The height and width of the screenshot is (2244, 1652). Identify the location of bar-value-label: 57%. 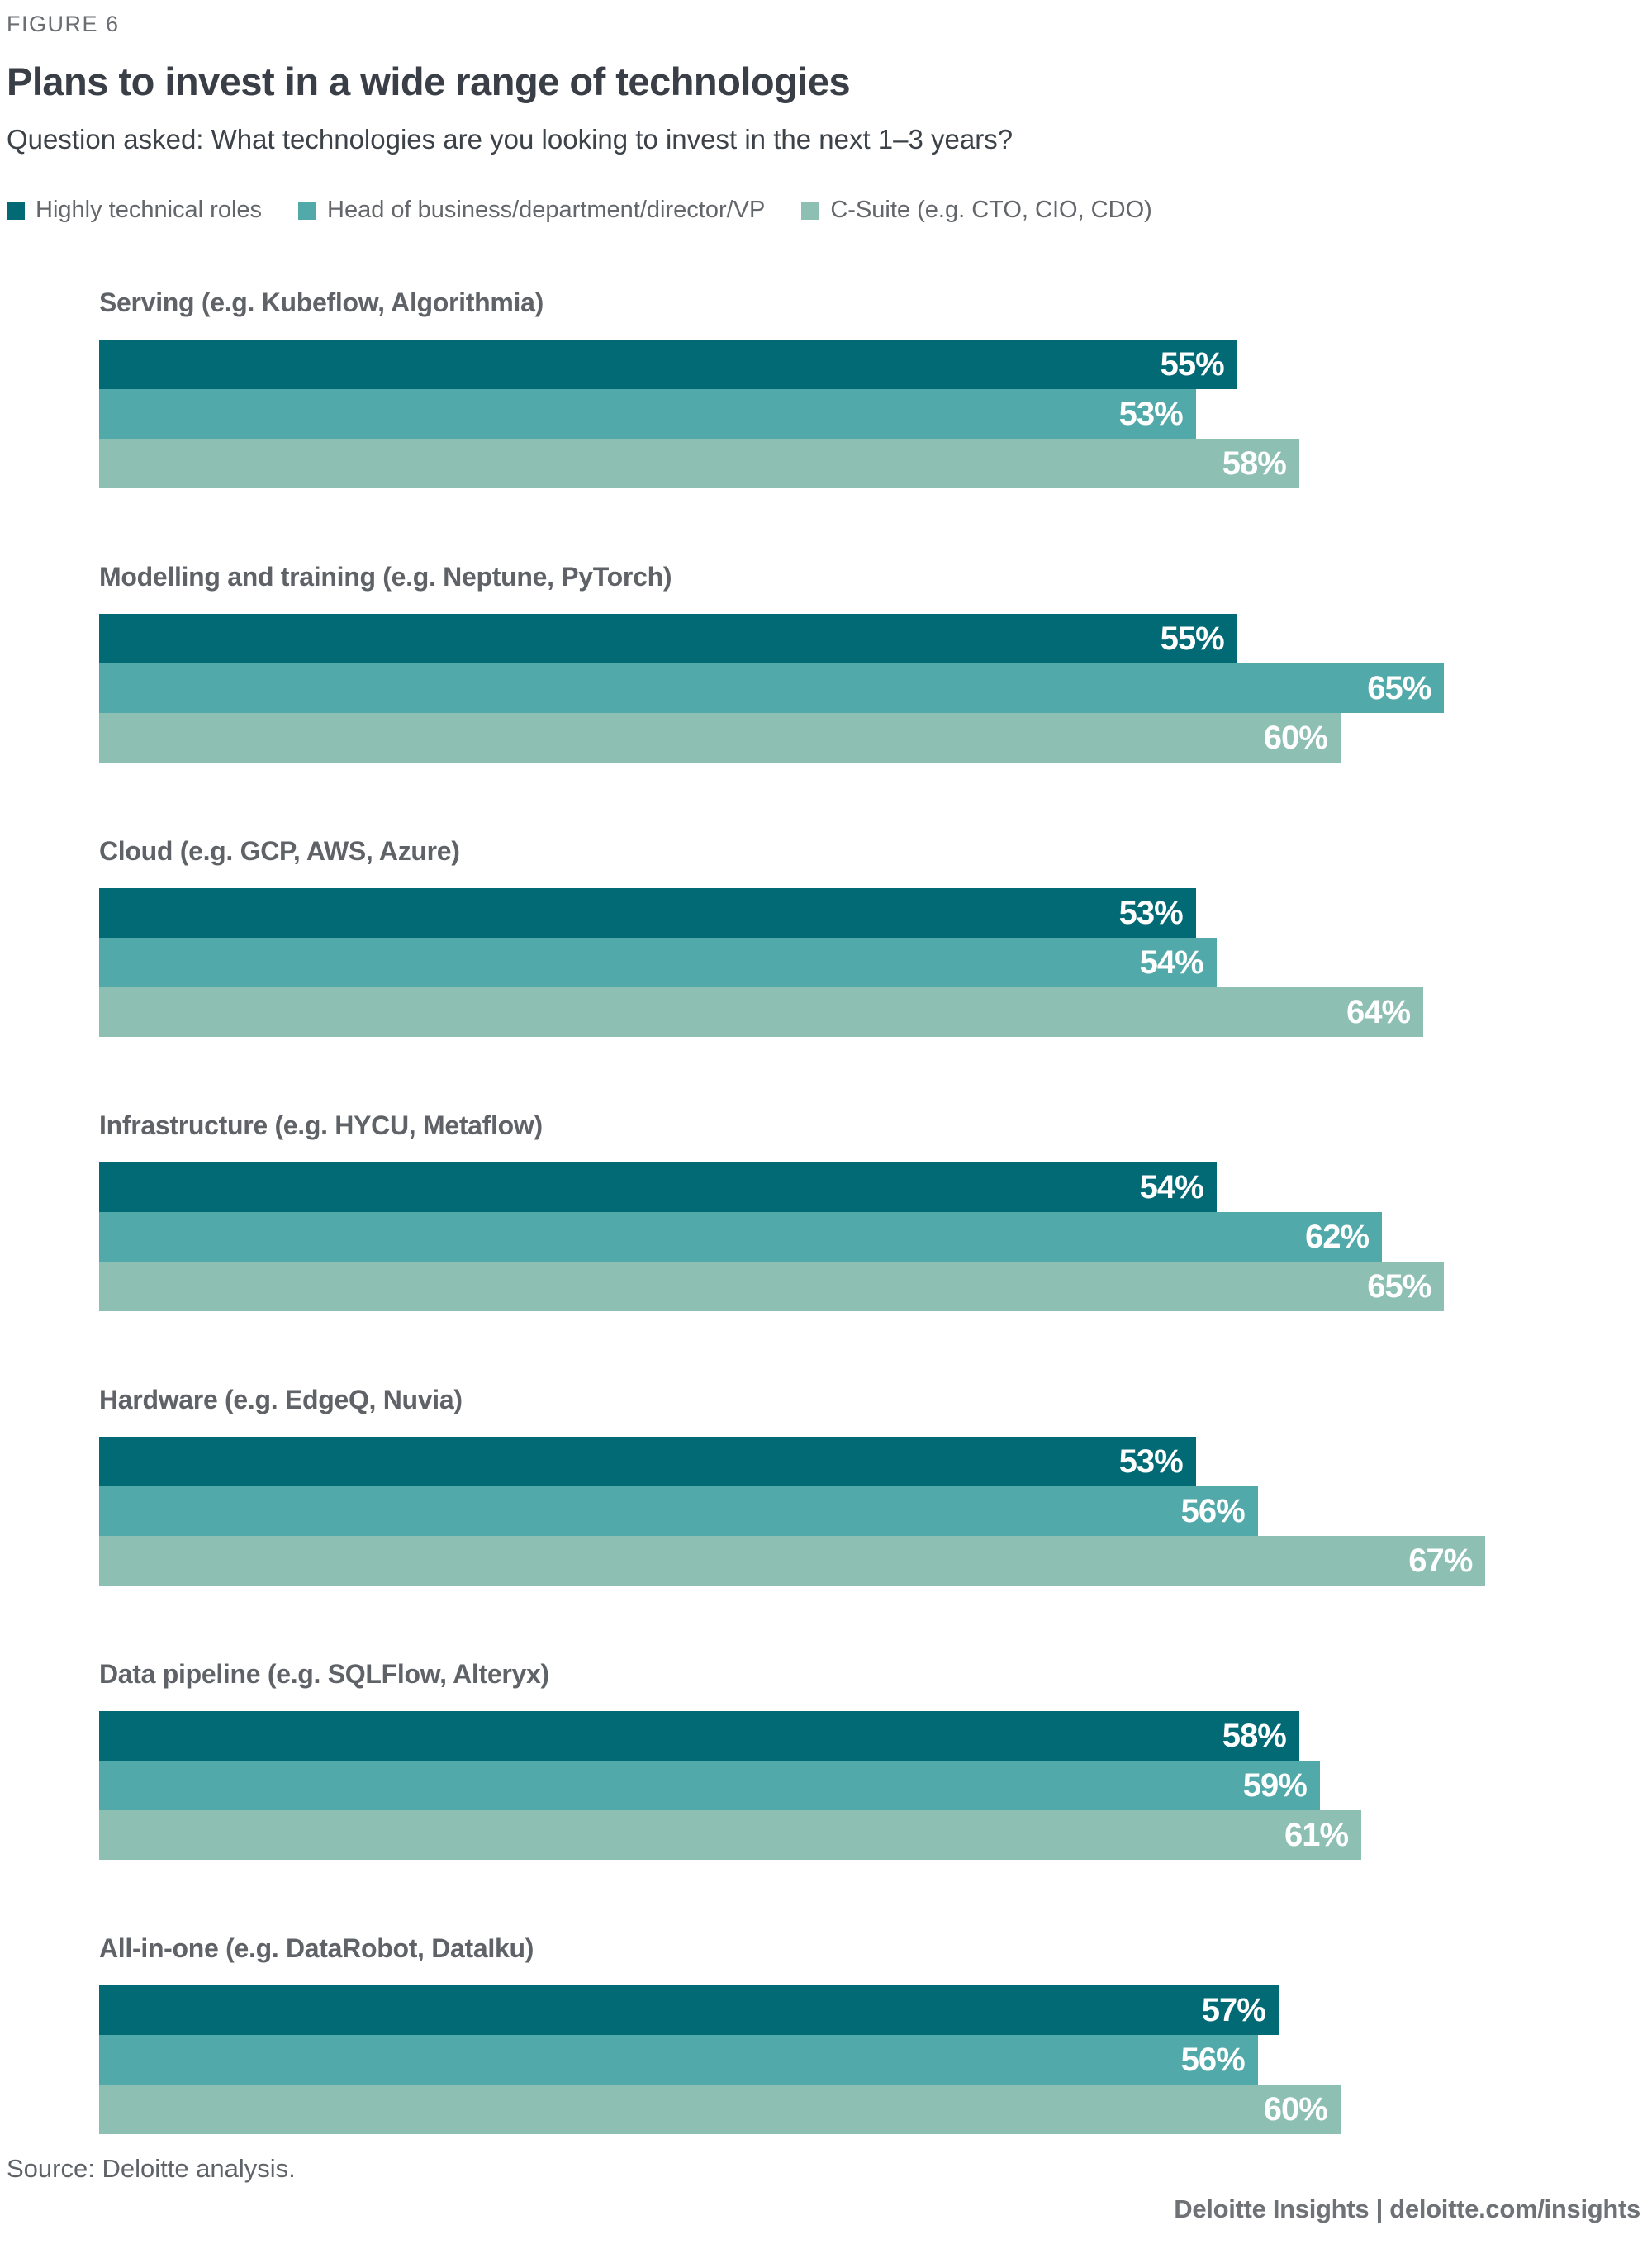
(1233, 2010).